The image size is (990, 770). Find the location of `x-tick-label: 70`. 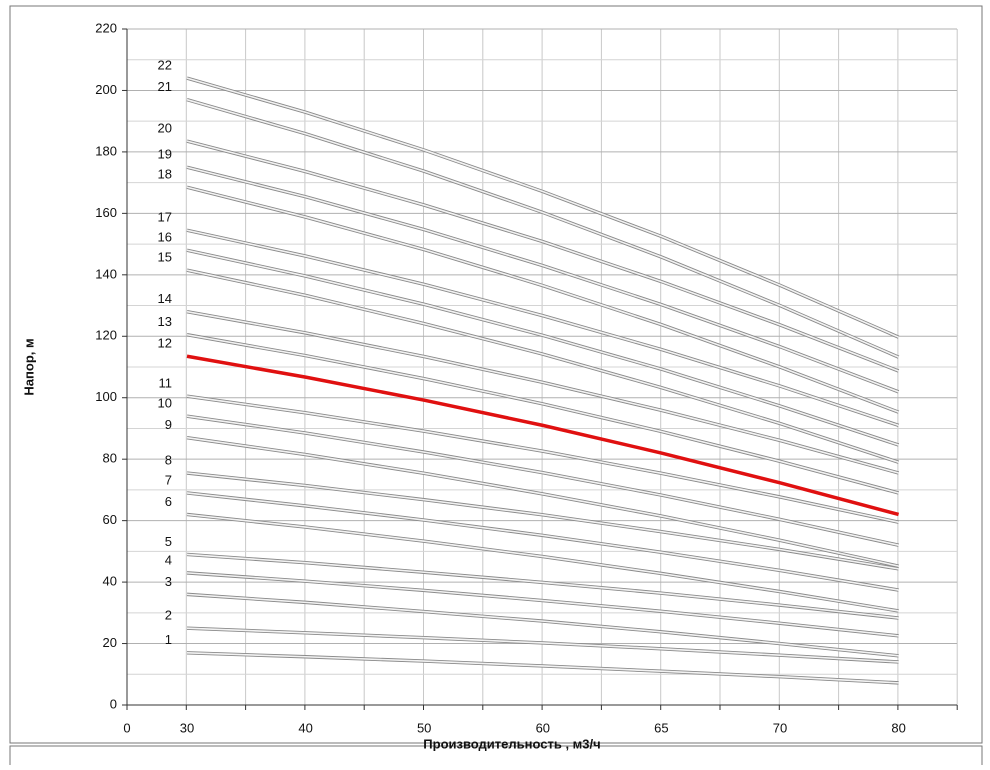

x-tick-label: 70 is located at coordinates (780, 727).